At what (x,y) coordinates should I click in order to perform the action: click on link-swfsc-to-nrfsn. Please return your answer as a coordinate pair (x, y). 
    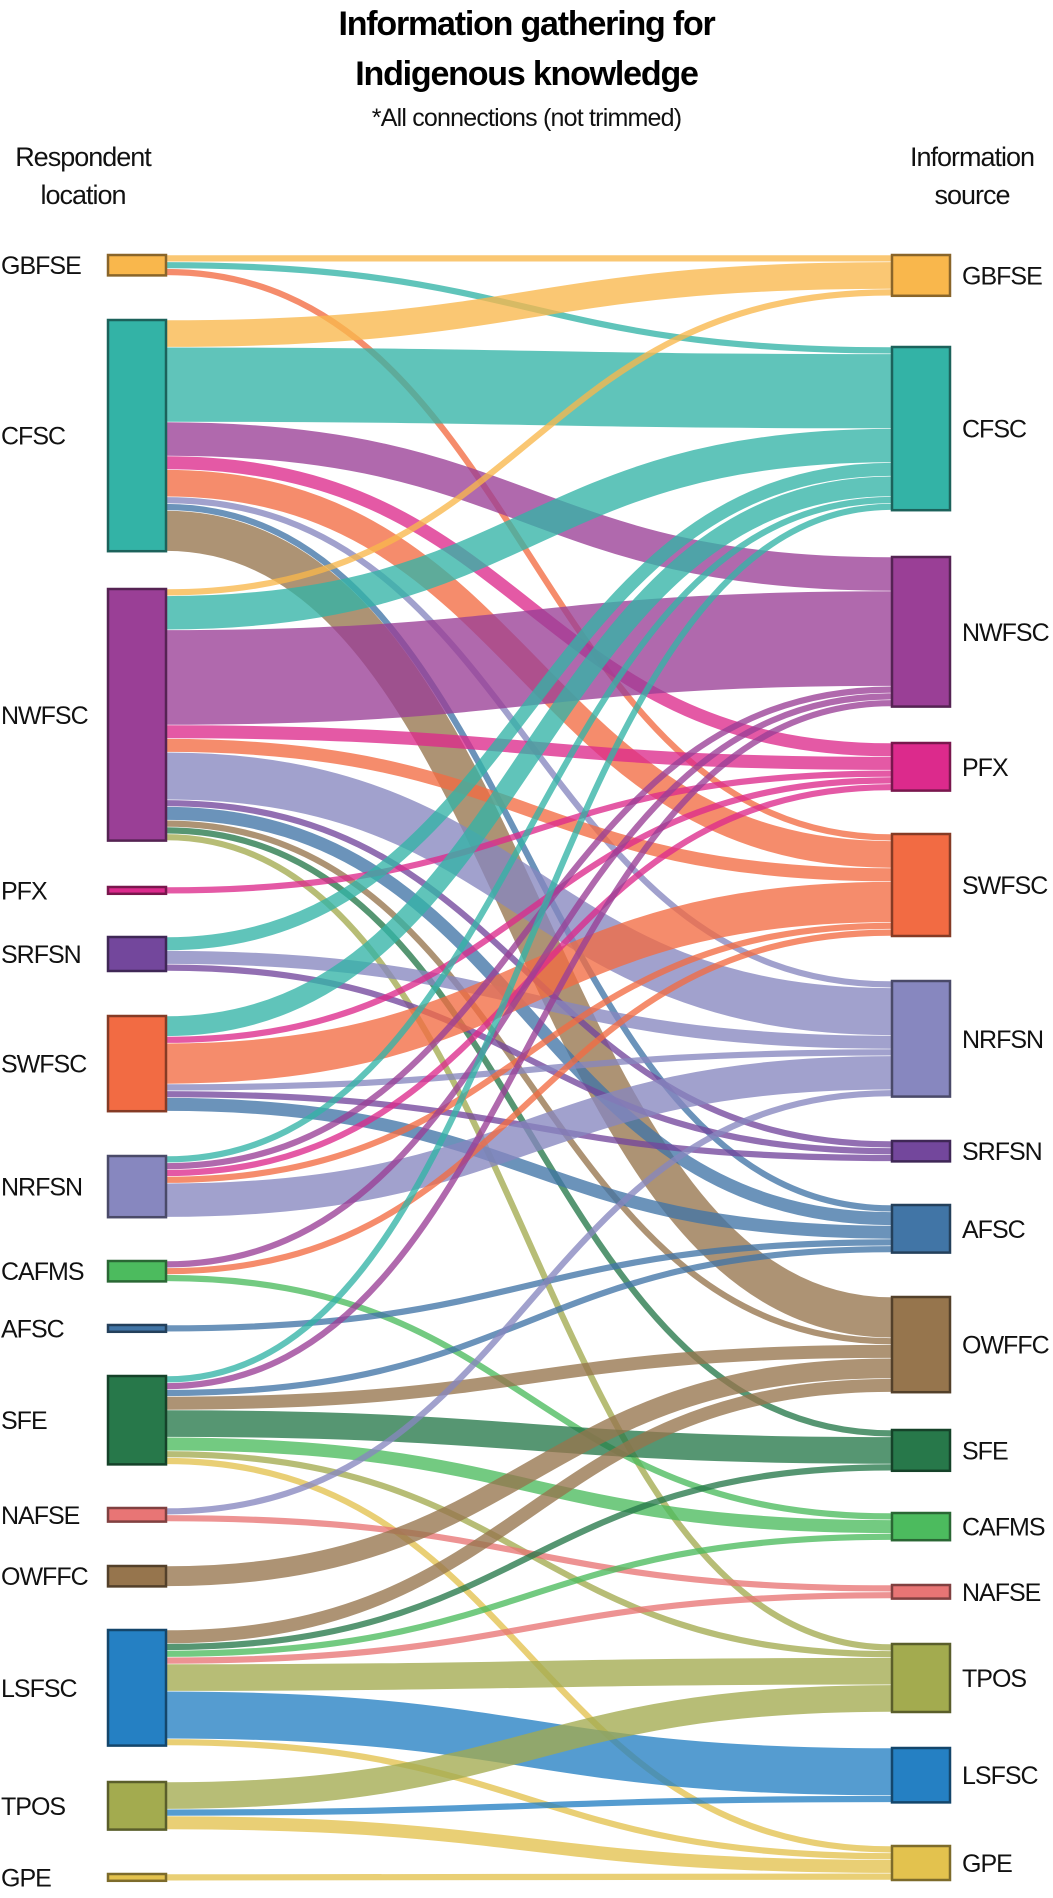
    Looking at the image, I should click on (529, 1070).